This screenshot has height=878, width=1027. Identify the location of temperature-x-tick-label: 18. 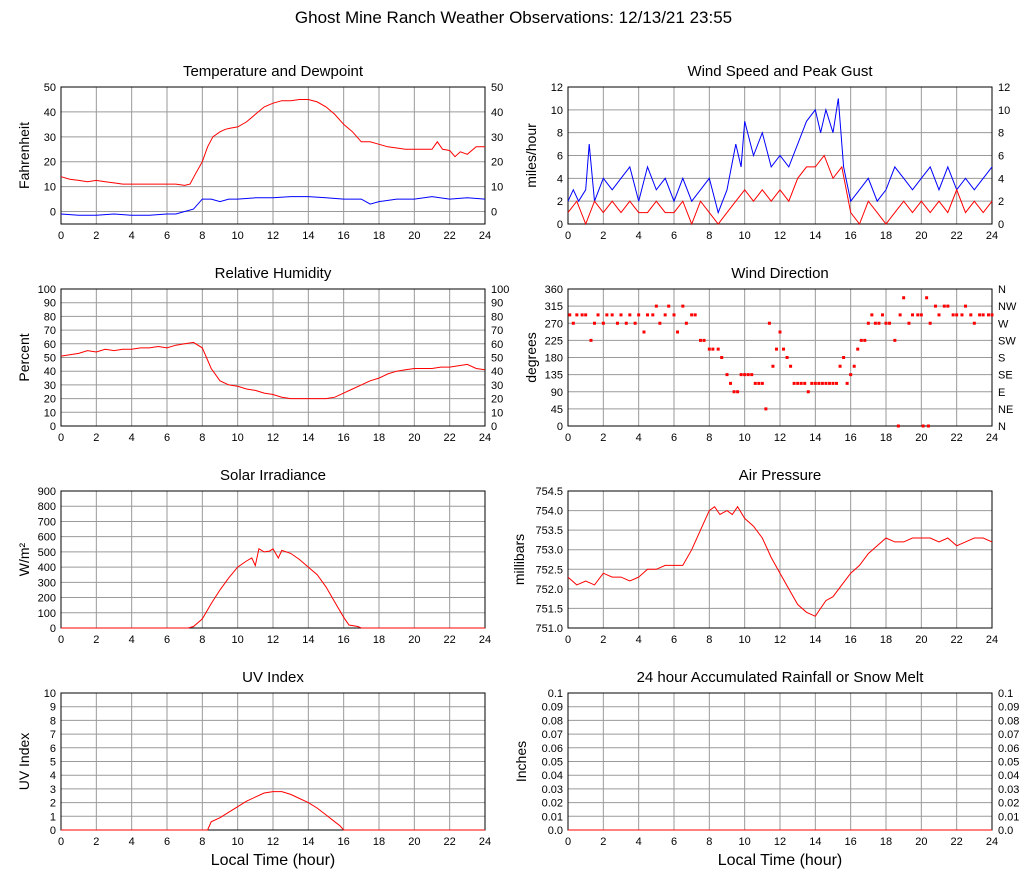
(379, 236).